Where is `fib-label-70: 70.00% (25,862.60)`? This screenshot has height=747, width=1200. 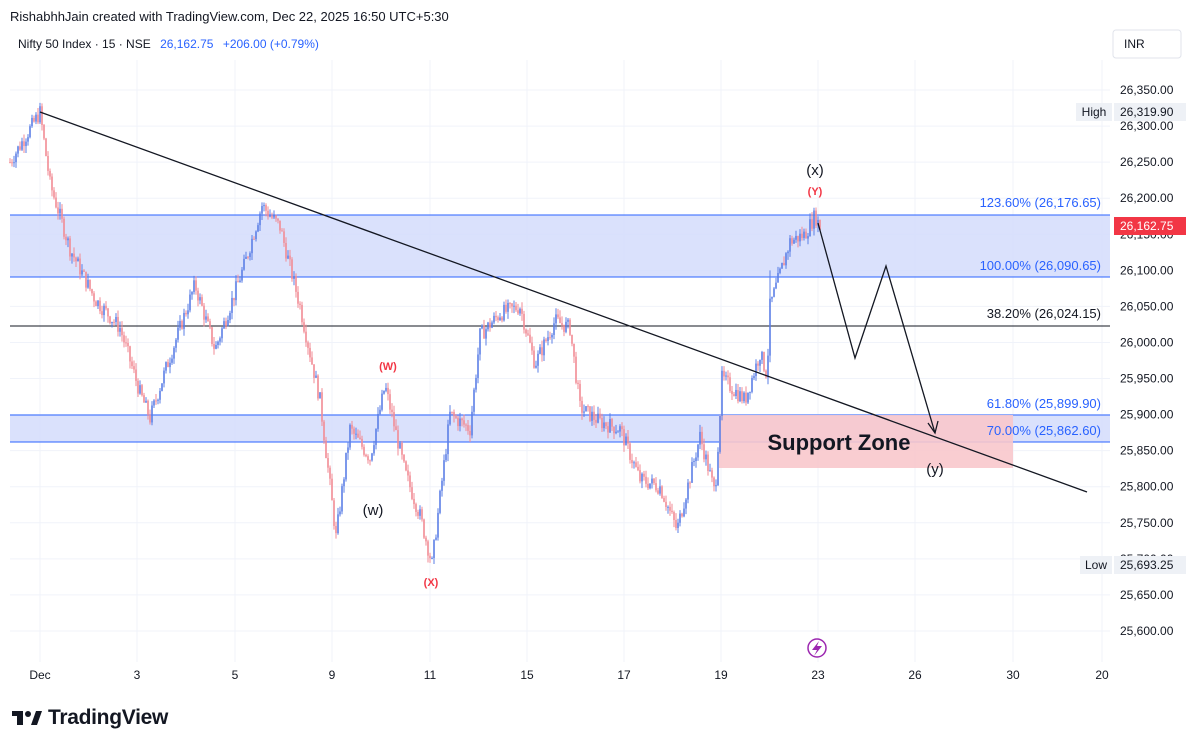 fib-label-70: 70.00% (25,862.60) is located at coordinates (1044, 430).